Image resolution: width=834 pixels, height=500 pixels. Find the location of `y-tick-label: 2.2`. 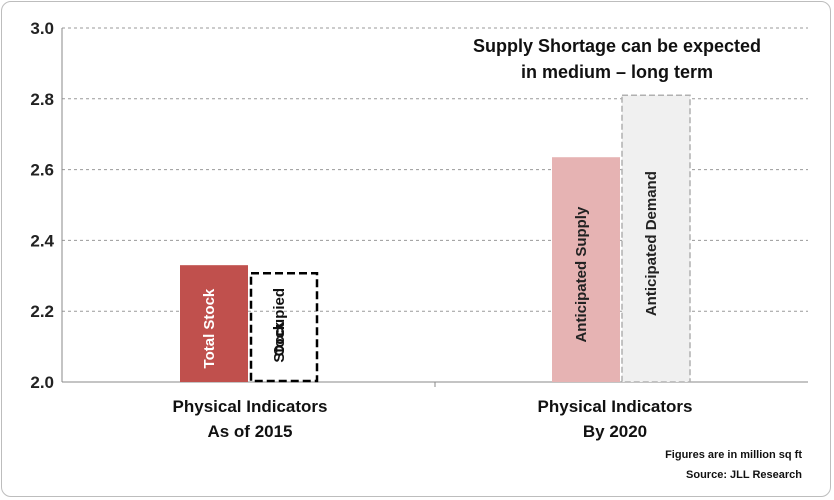

y-tick-label: 2.2 is located at coordinates (42, 311).